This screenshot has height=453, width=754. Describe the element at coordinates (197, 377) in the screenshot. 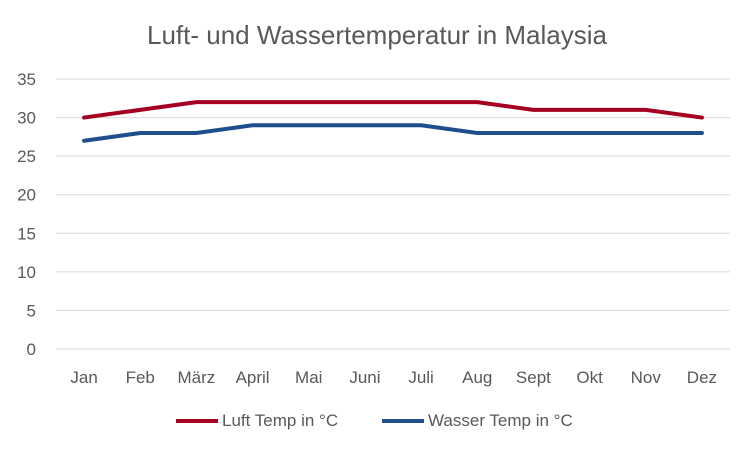

I see `x-tick-label: März` at that location.